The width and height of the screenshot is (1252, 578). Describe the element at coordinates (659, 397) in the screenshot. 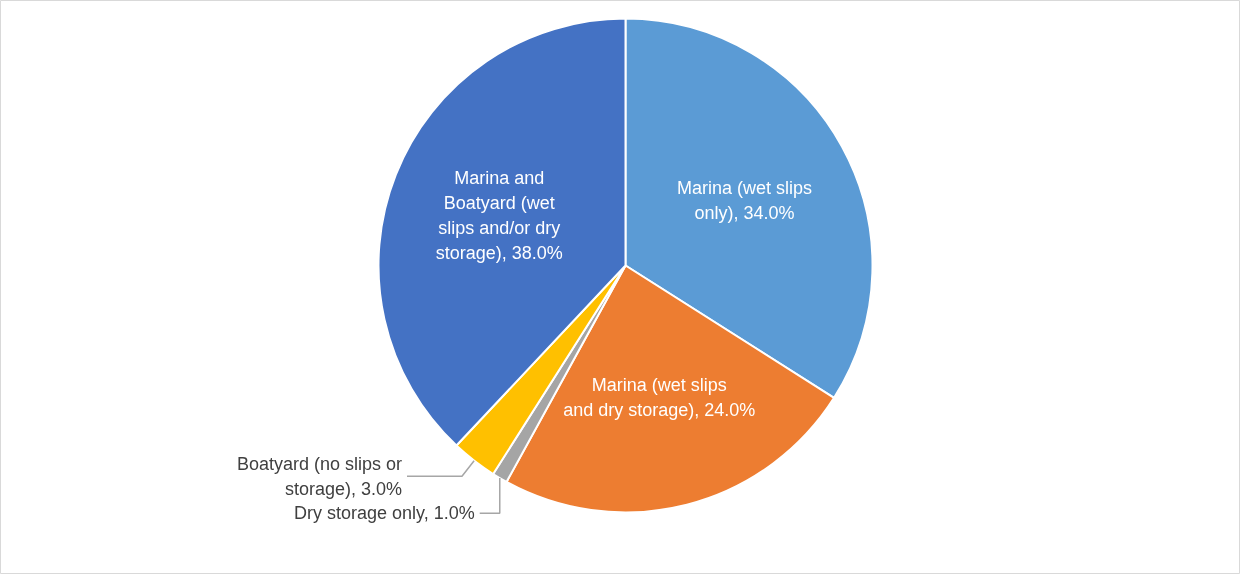

I see `slice-label: Marina (wet slips and dry storage), 24.0%` at that location.